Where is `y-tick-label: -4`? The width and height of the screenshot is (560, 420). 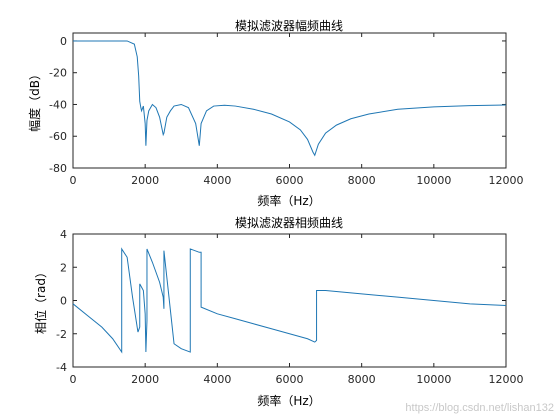
y-tick-label: -4 is located at coordinates (61, 367).